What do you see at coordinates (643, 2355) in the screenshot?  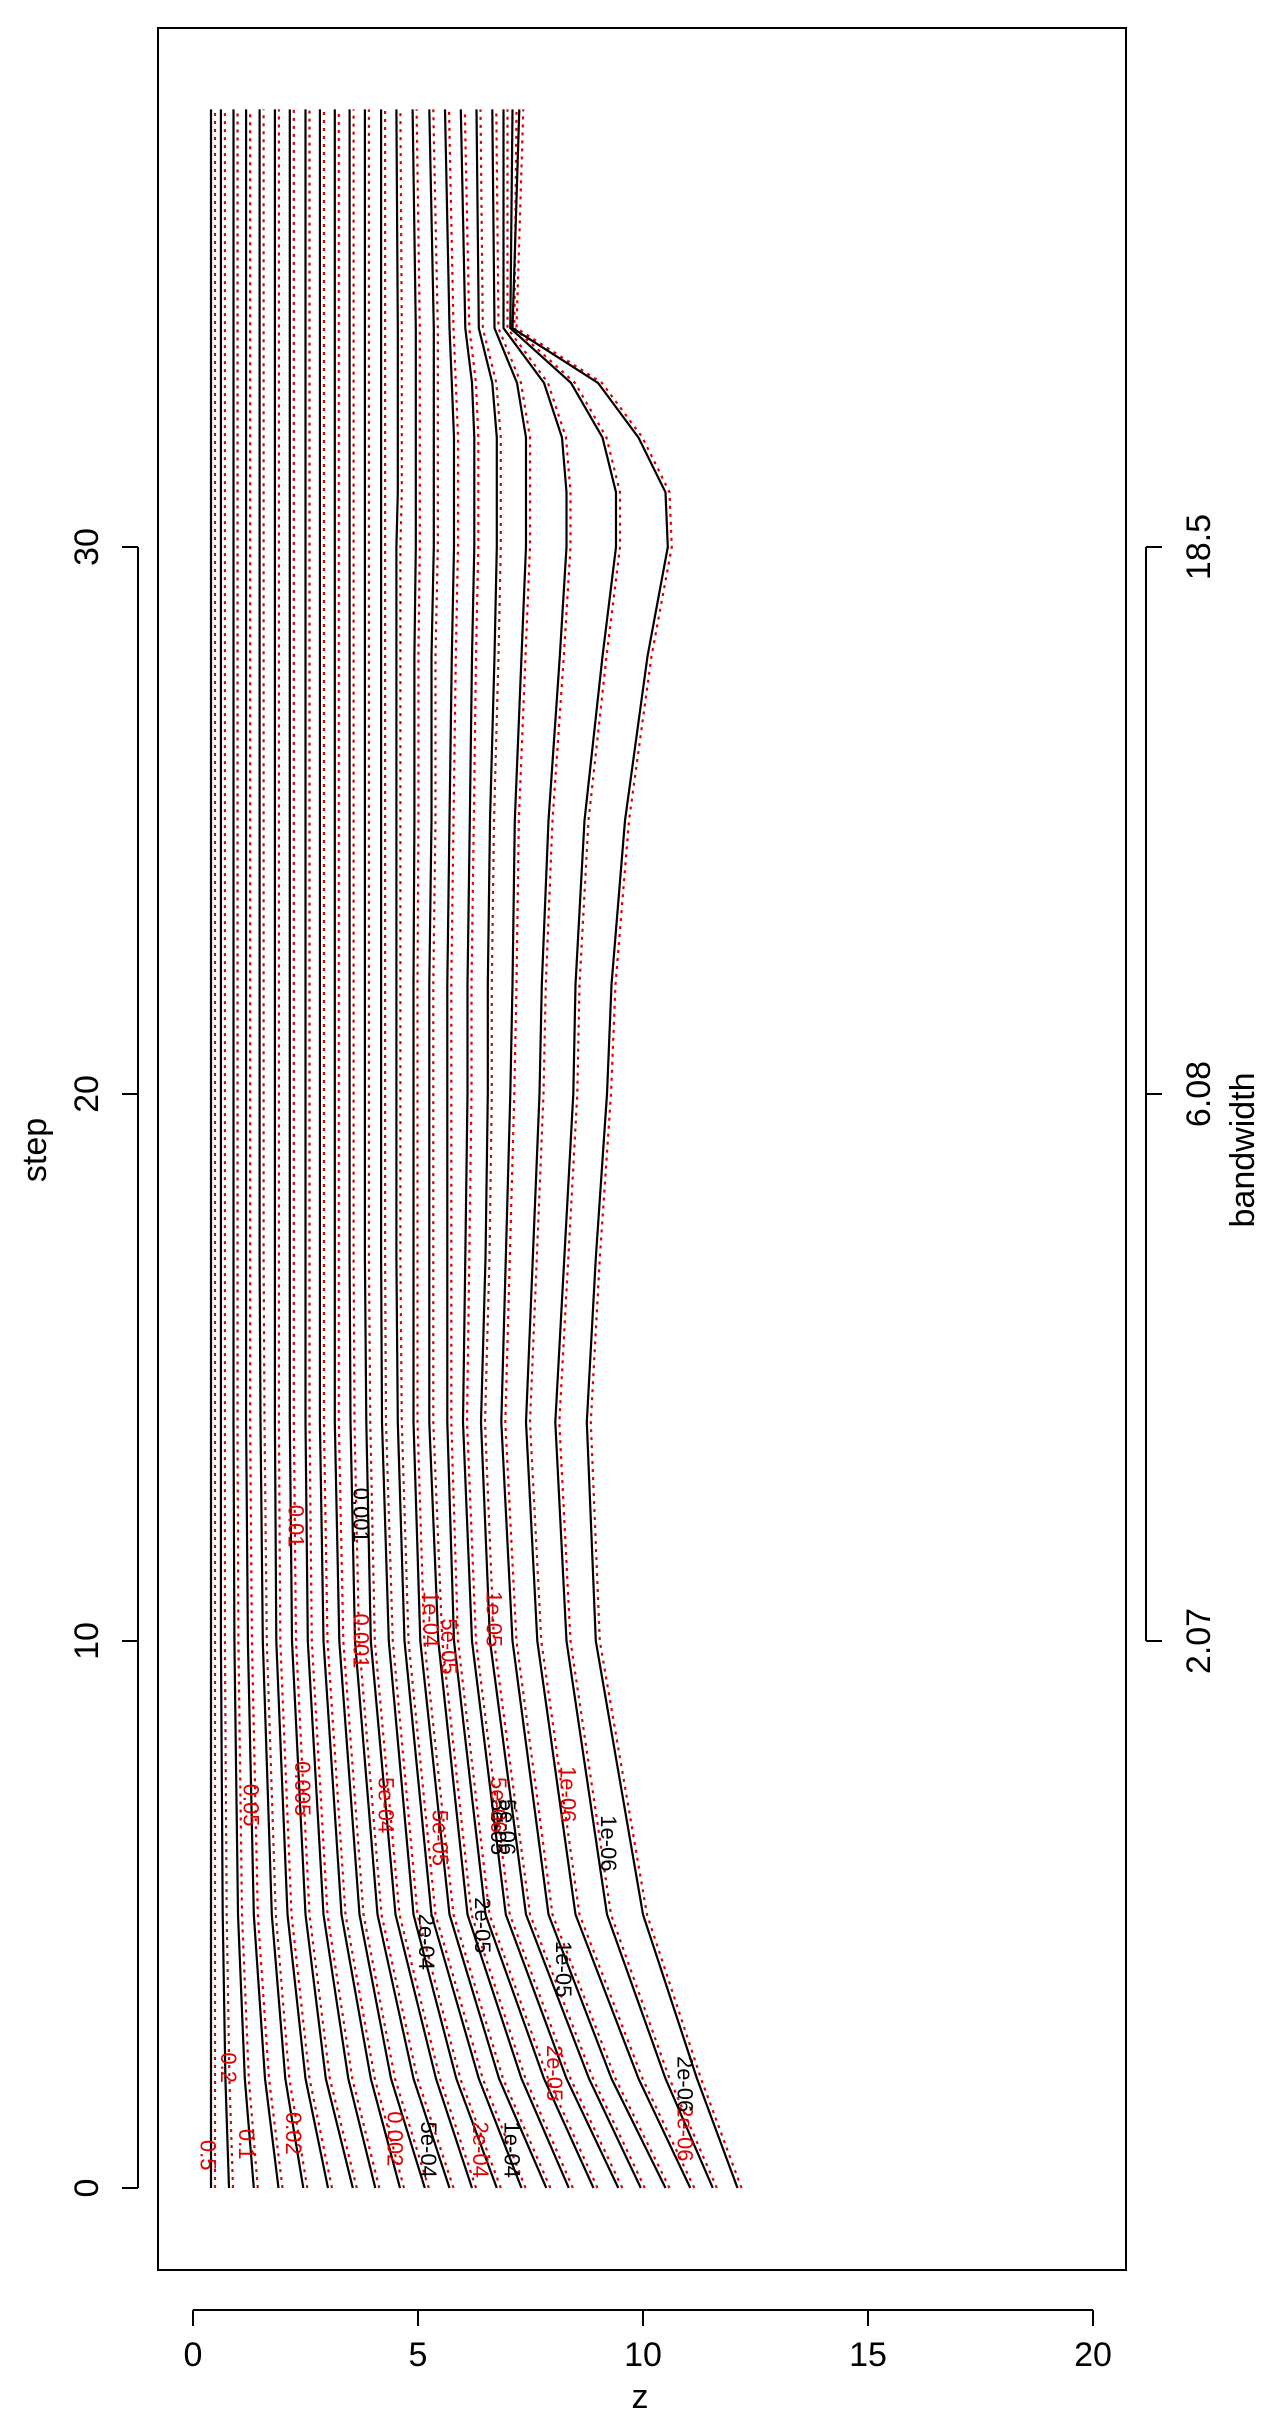 I see `x-tick-label: 10` at bounding box center [643, 2355].